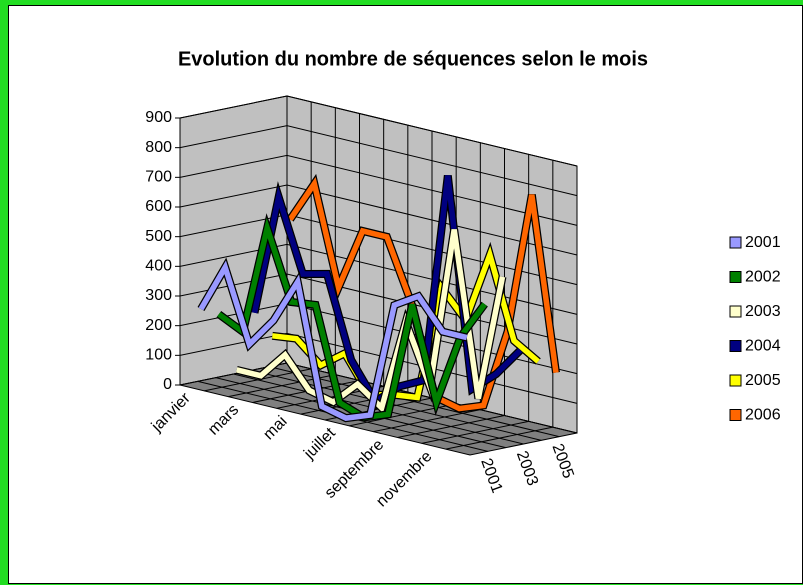 The height and width of the screenshot is (585, 803). I want to click on legend-label: 2004, so click(763, 346).